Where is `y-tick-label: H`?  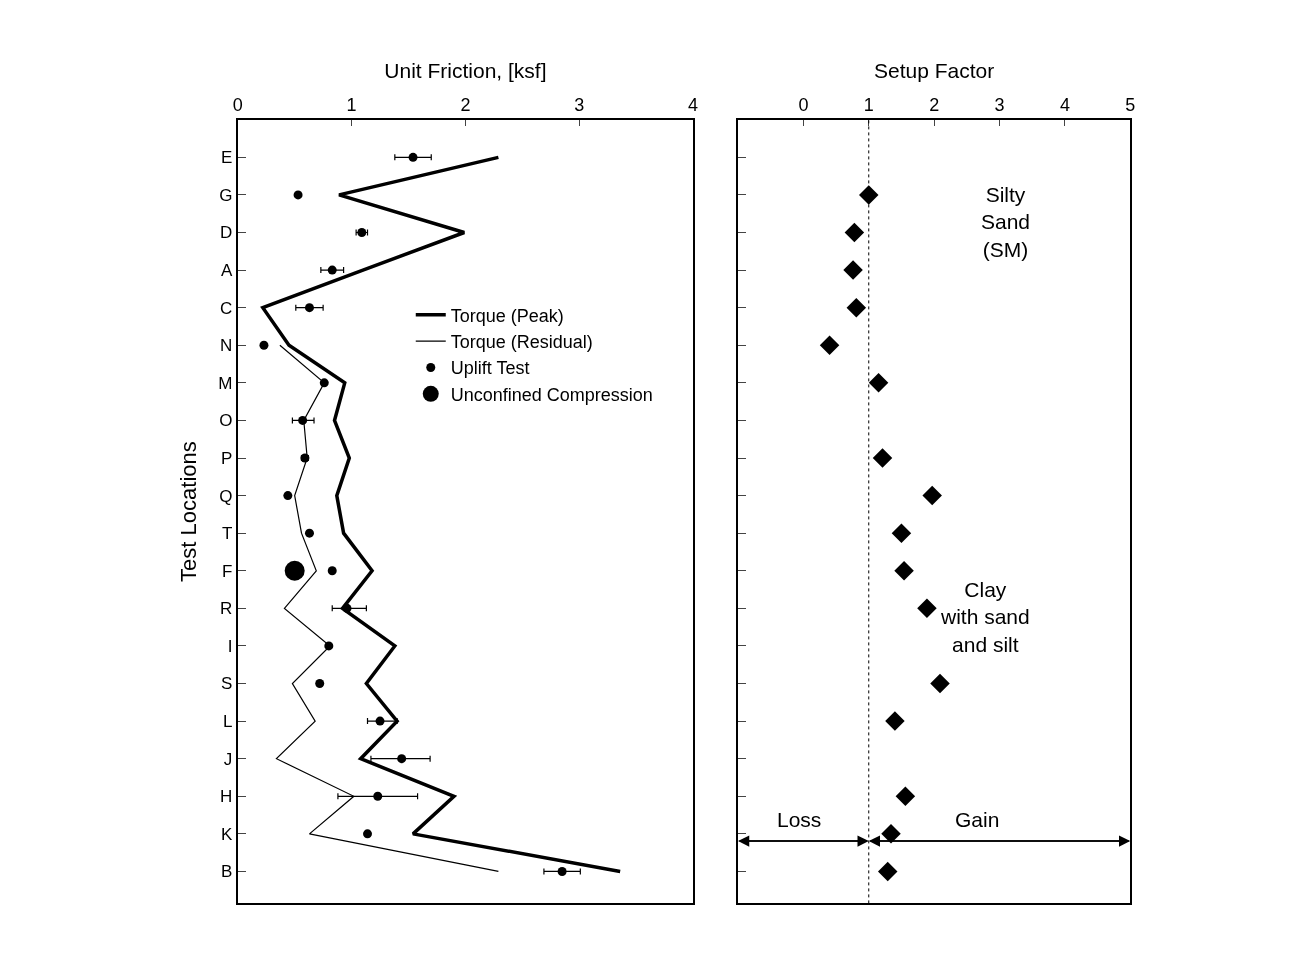
y-tick-label: H is located at coordinates (226, 797).